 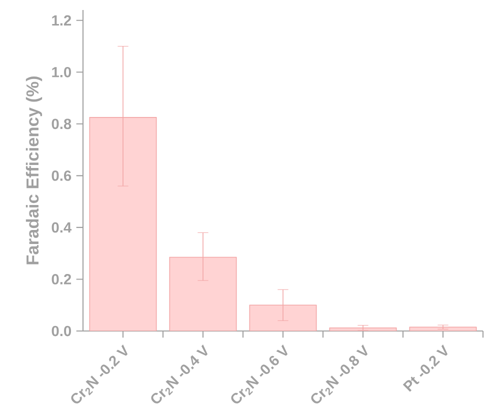 I want to click on x-tick-label: Pt -0.2 V, so click(x=425, y=368).